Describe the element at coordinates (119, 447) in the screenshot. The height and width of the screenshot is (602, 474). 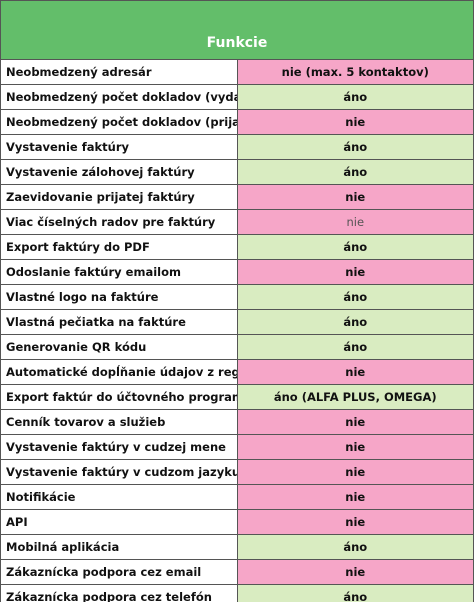
I see `feature-cell: Vystavenie faktúry v cudzej mene` at that location.